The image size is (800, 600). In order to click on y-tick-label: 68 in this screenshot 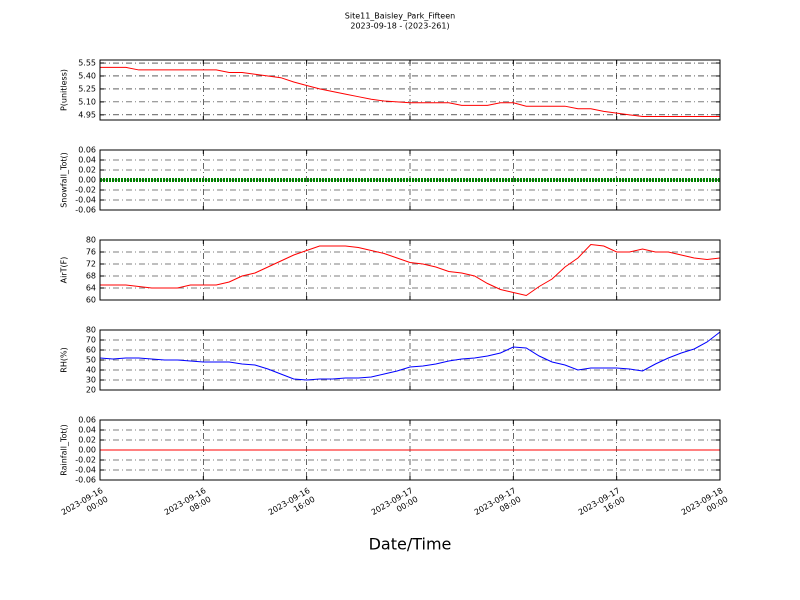, I will do `click(91, 276)`.